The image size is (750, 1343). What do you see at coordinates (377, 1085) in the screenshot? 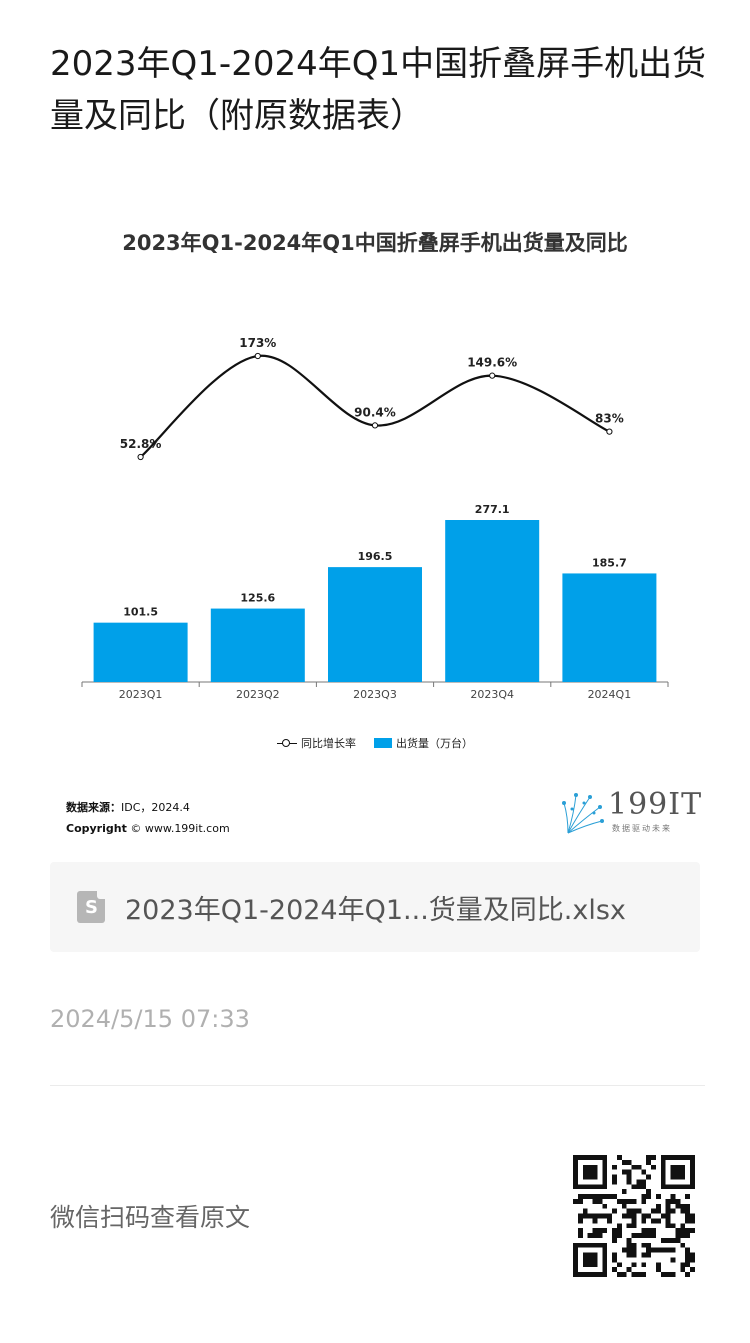
I see `divider` at bounding box center [377, 1085].